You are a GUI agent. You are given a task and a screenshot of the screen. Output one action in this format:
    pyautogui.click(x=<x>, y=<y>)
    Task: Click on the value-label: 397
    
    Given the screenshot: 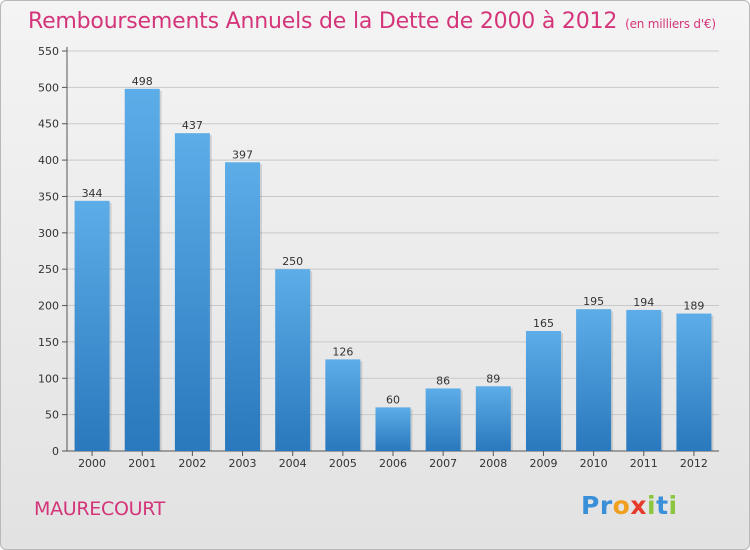 What is the action you would take?
    pyautogui.click(x=242, y=154)
    